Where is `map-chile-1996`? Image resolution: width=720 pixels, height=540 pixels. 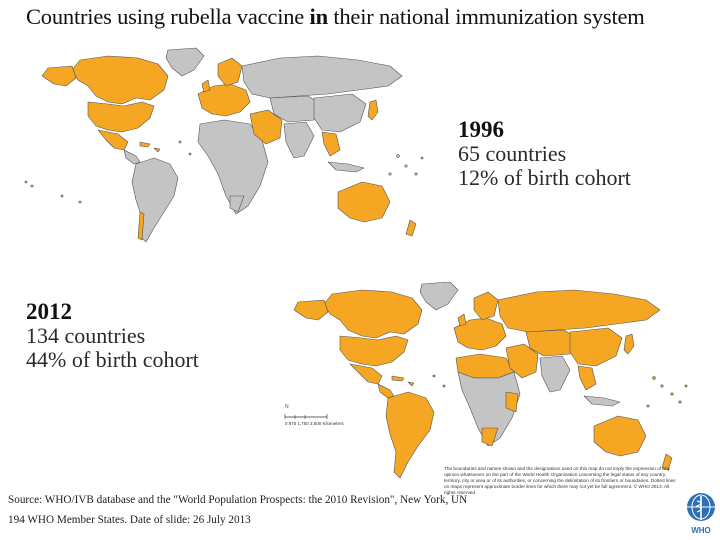
map-chile-1996 is located at coordinates (141, 226).